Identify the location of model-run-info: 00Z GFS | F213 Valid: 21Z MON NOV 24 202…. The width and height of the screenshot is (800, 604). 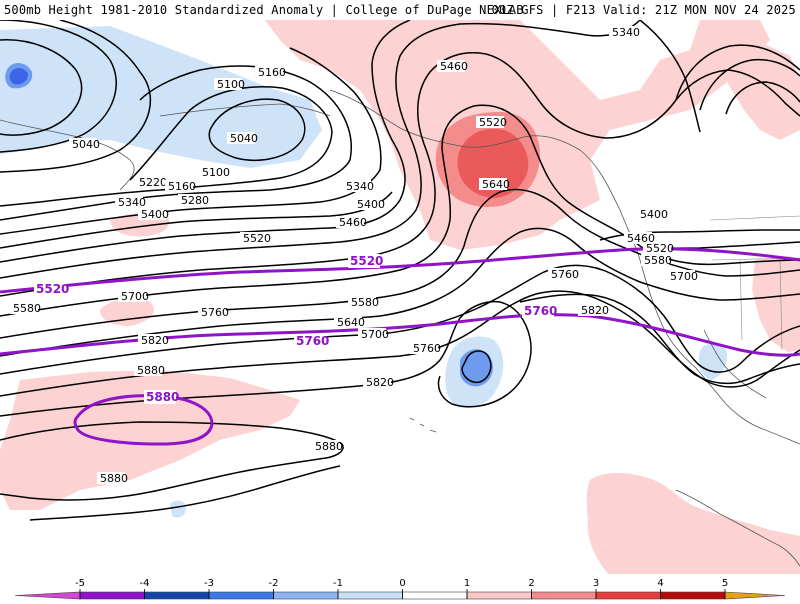
(643, 10).